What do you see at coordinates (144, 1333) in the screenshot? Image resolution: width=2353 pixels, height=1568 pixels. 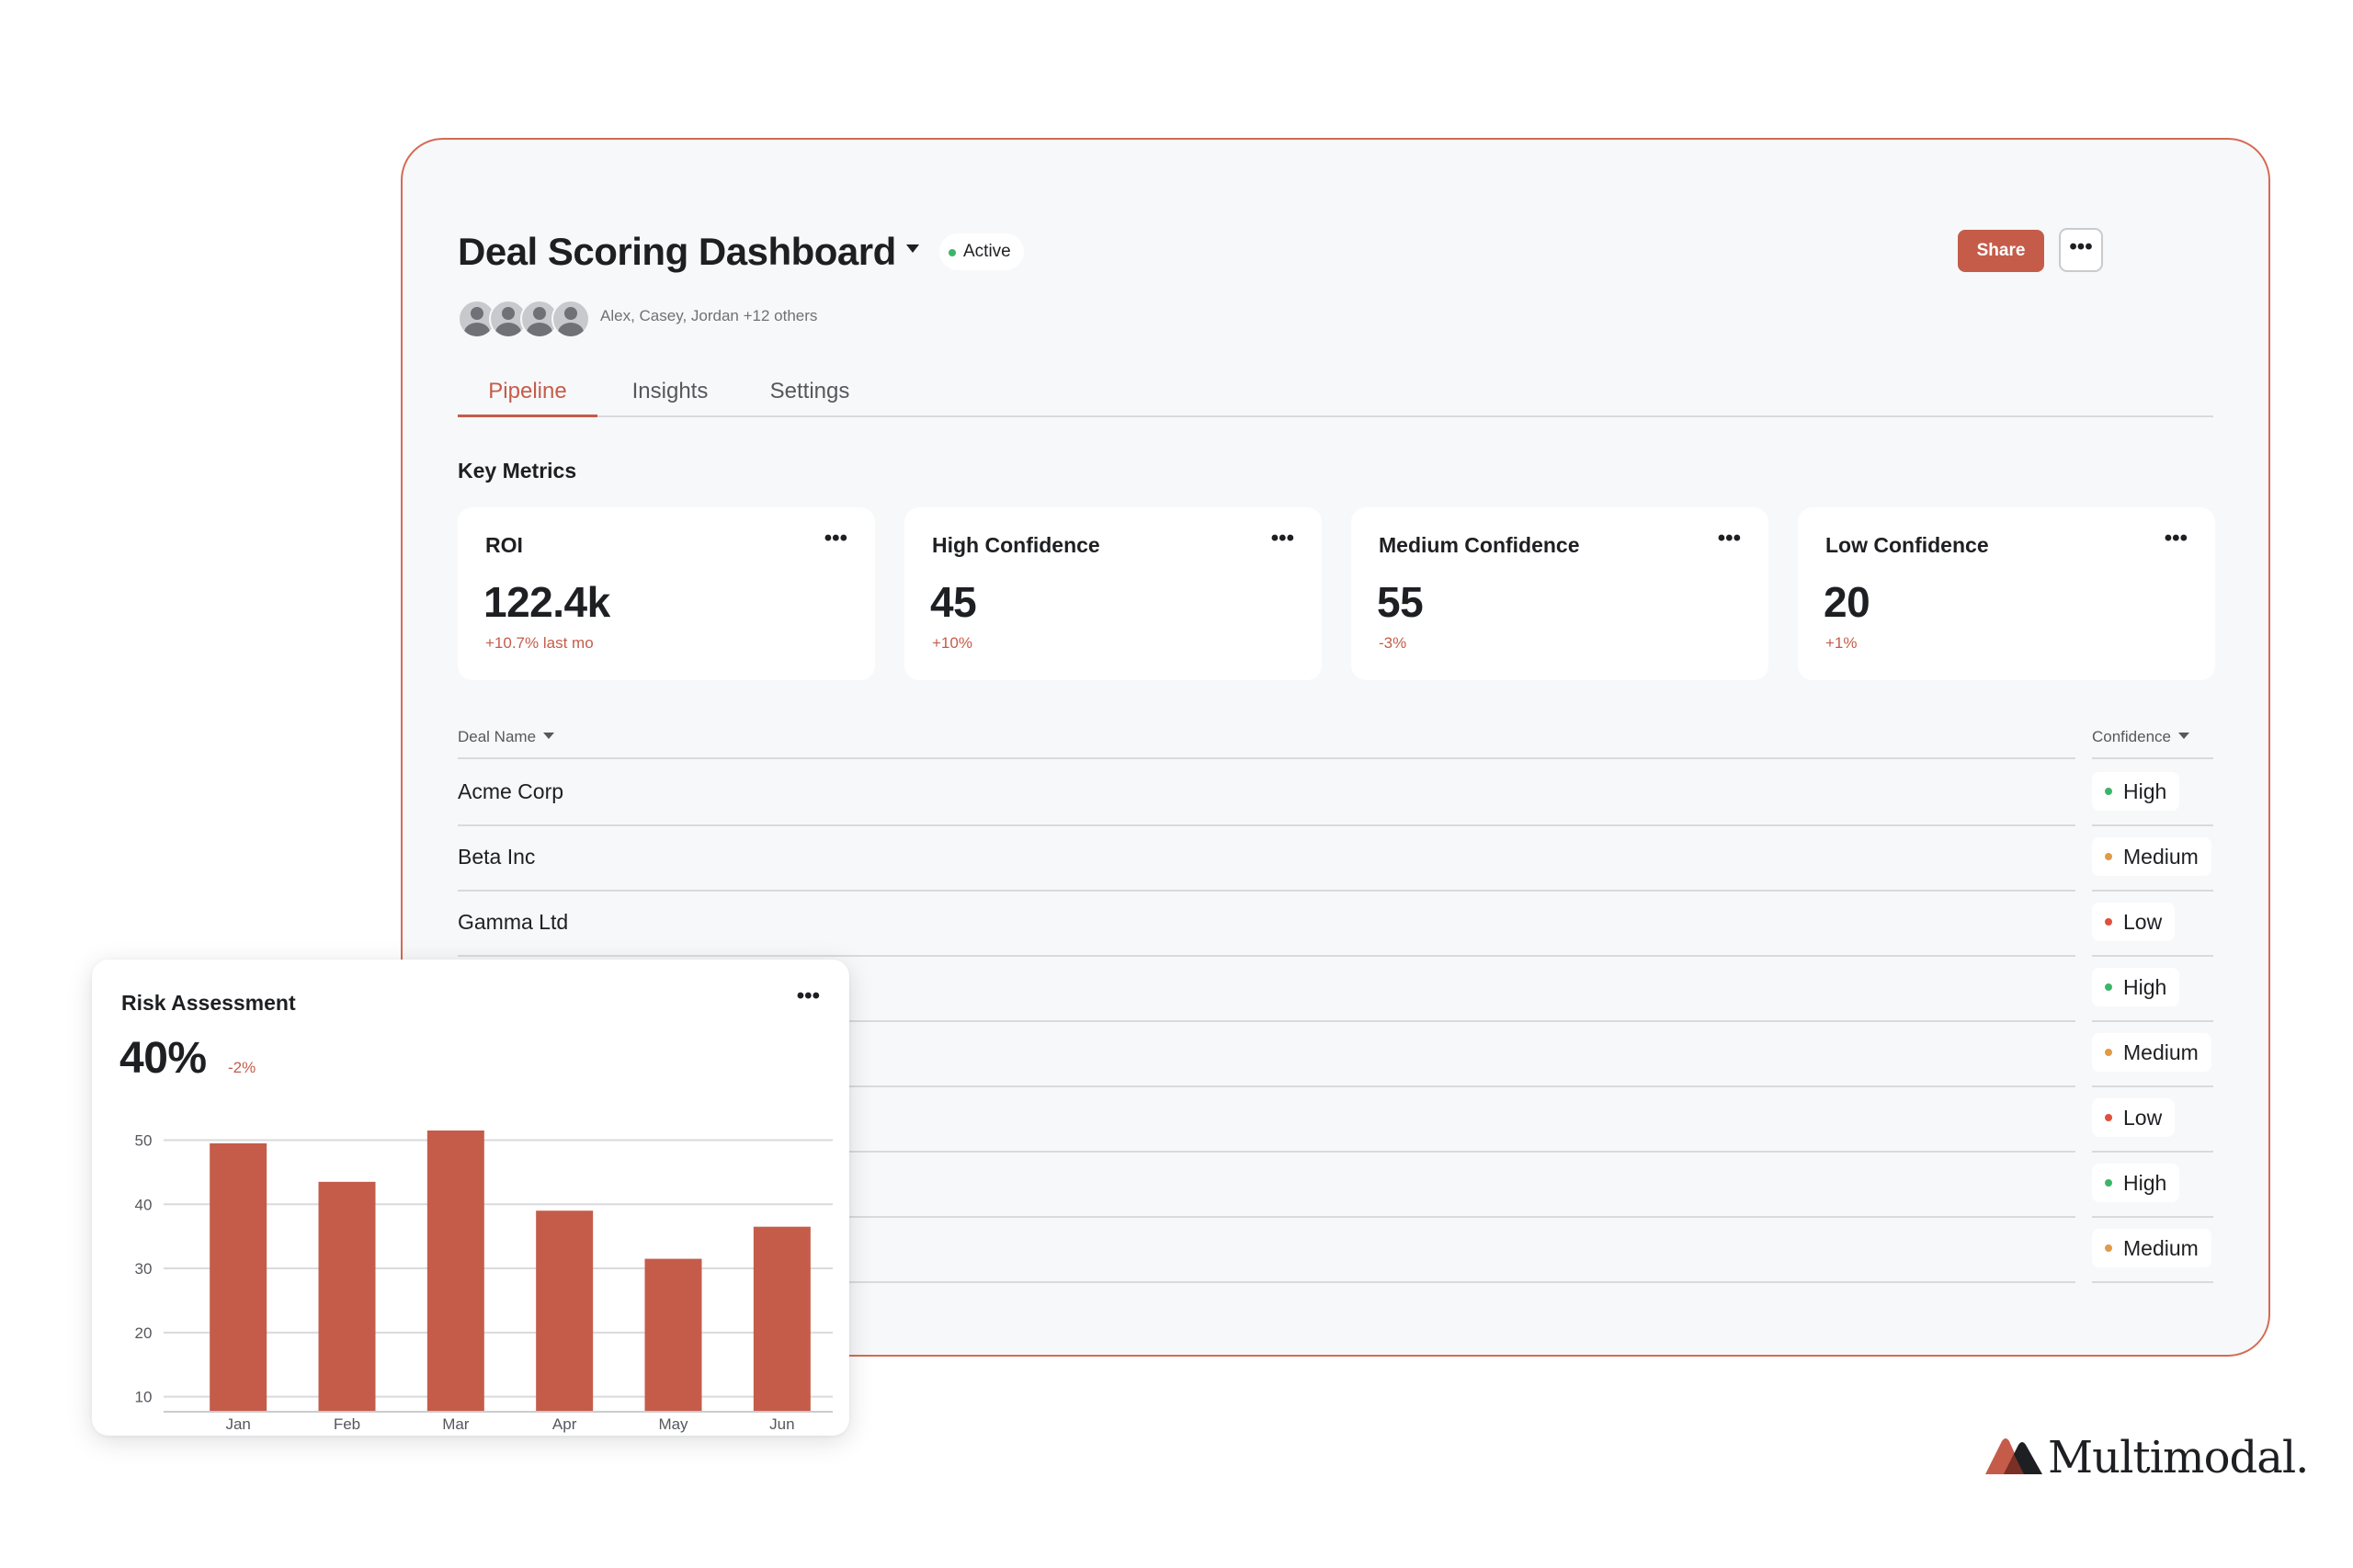 I see `y-tick-label: 20` at bounding box center [144, 1333].